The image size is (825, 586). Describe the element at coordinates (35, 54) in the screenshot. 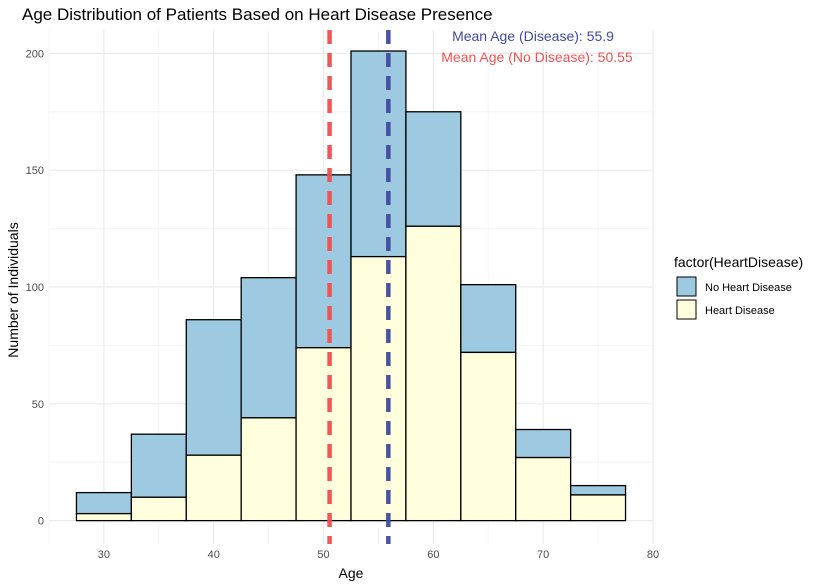

I see `y-tick-label: 200` at that location.